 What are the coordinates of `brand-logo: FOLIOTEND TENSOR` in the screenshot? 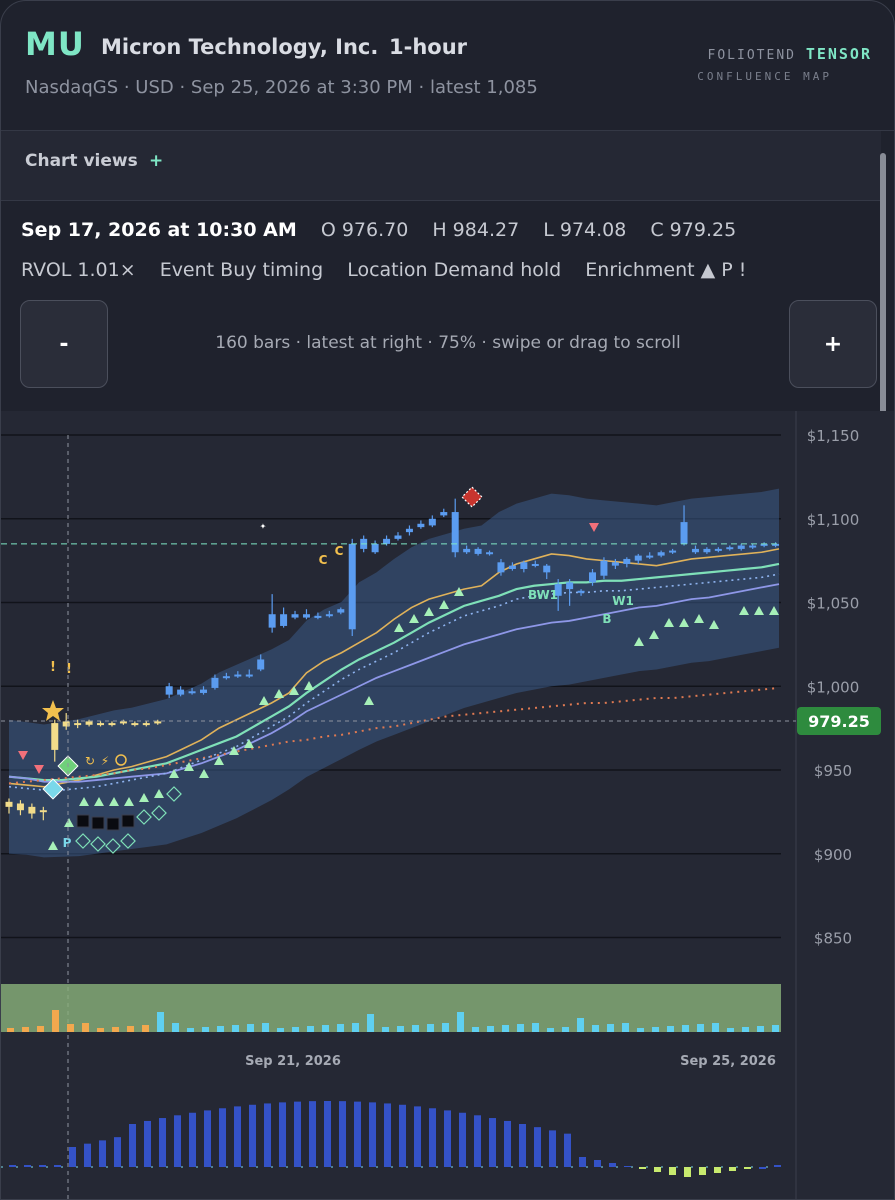 It's located at (790, 54).